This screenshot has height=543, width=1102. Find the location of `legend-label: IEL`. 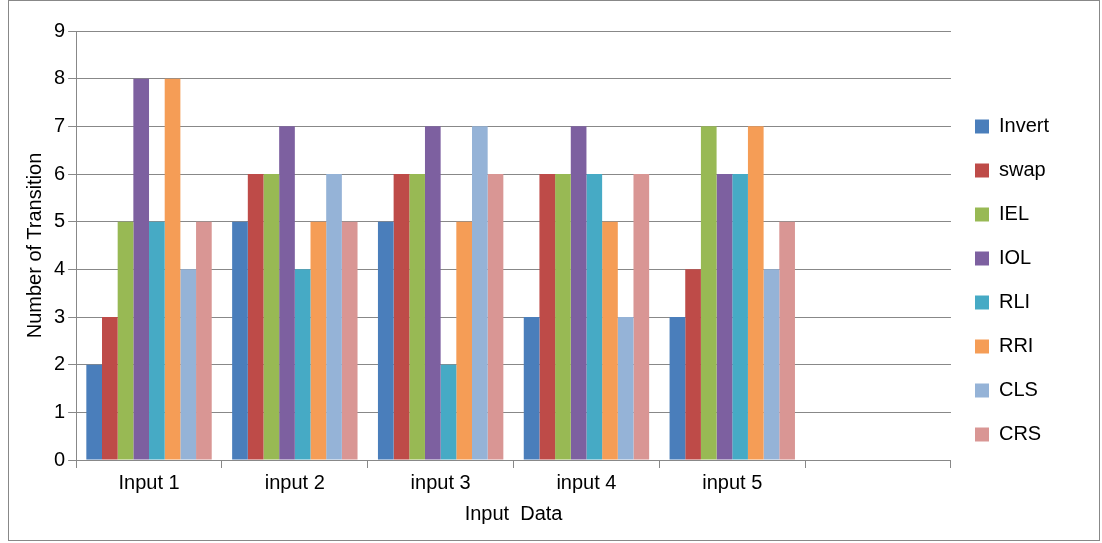

legend-label: IEL is located at coordinates (1014, 213).